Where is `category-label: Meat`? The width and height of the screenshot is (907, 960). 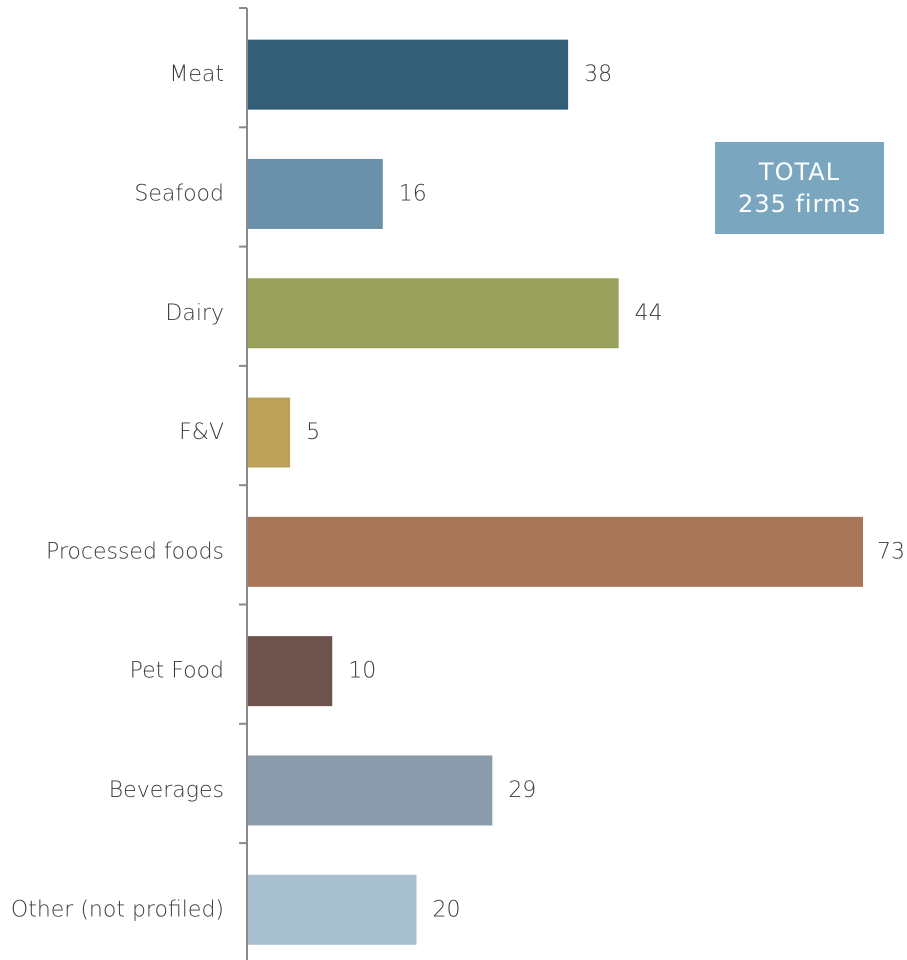 category-label: Meat is located at coordinates (196, 74).